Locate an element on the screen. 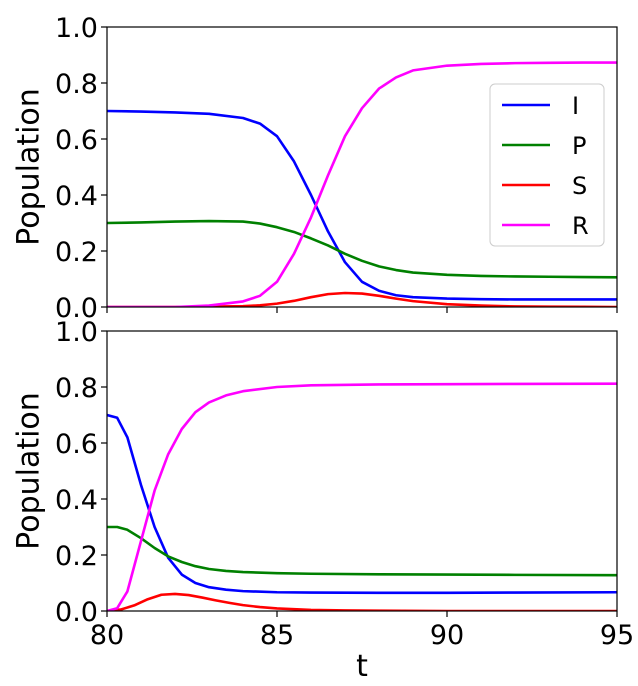  x-tick-label: 90 is located at coordinates (447, 635).